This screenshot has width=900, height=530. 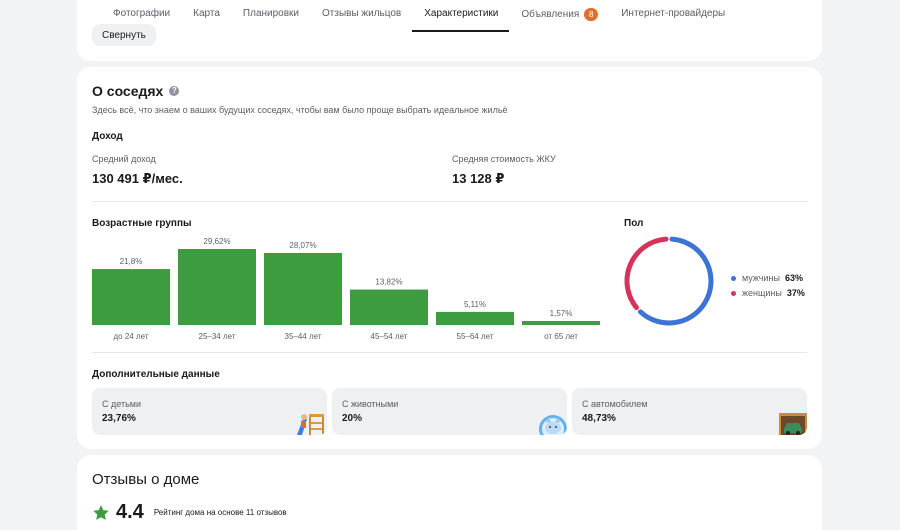 I want to click on bar-category-label: до 24 лет, so click(x=131, y=336).